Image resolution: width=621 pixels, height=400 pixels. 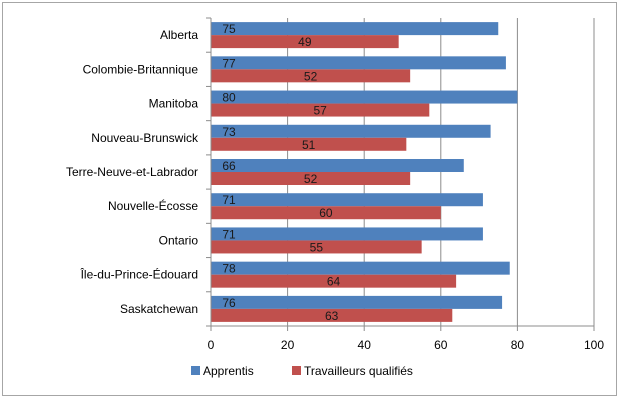 What do you see at coordinates (518, 345) in the screenshot?
I see `x-tick-label: 80` at bounding box center [518, 345].